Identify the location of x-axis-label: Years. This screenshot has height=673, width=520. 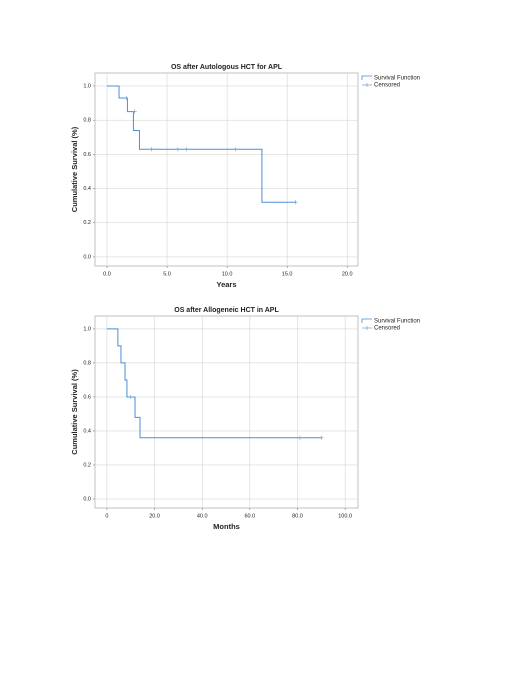
(226, 284).